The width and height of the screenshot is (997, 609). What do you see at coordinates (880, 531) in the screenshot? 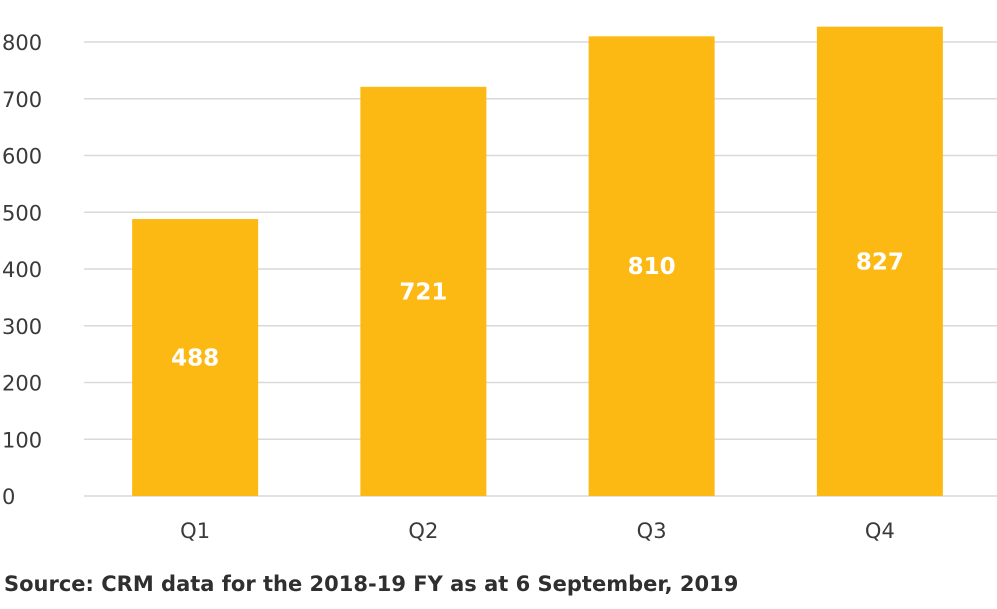
I see `x-tick-label-q4: Q4` at bounding box center [880, 531].